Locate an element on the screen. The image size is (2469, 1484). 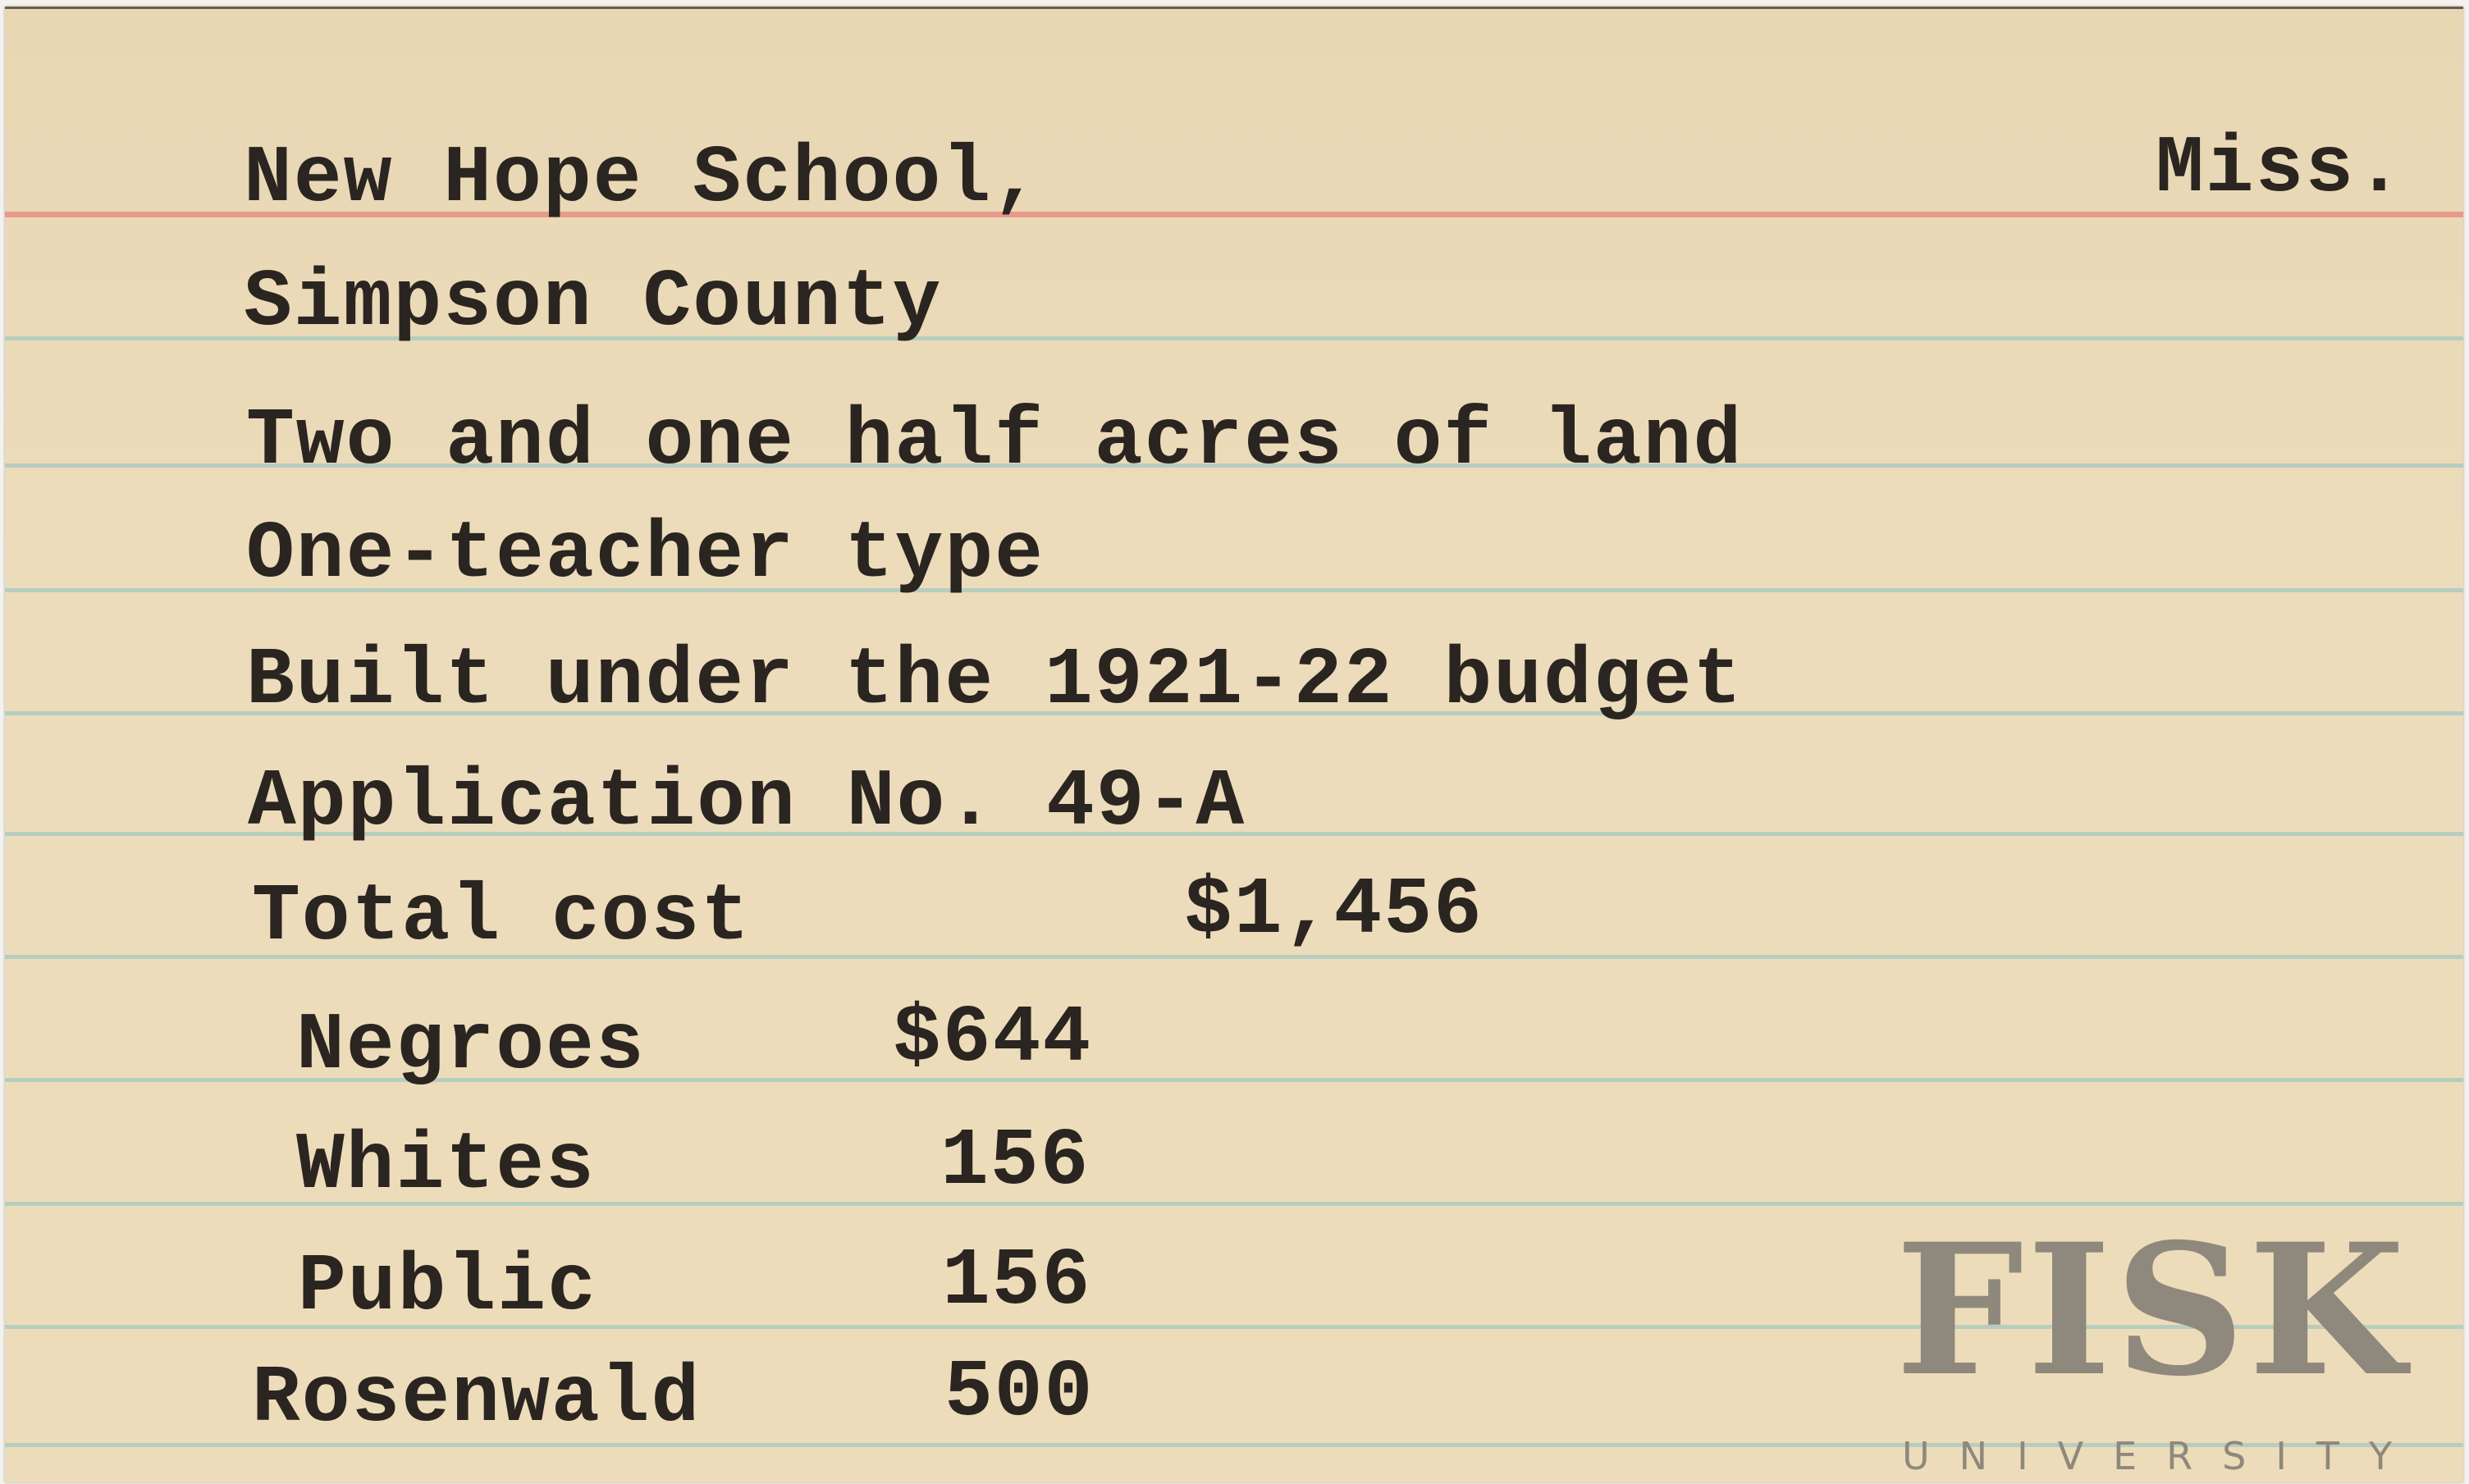
contribution-value: $644 is located at coordinates (993, 1038).